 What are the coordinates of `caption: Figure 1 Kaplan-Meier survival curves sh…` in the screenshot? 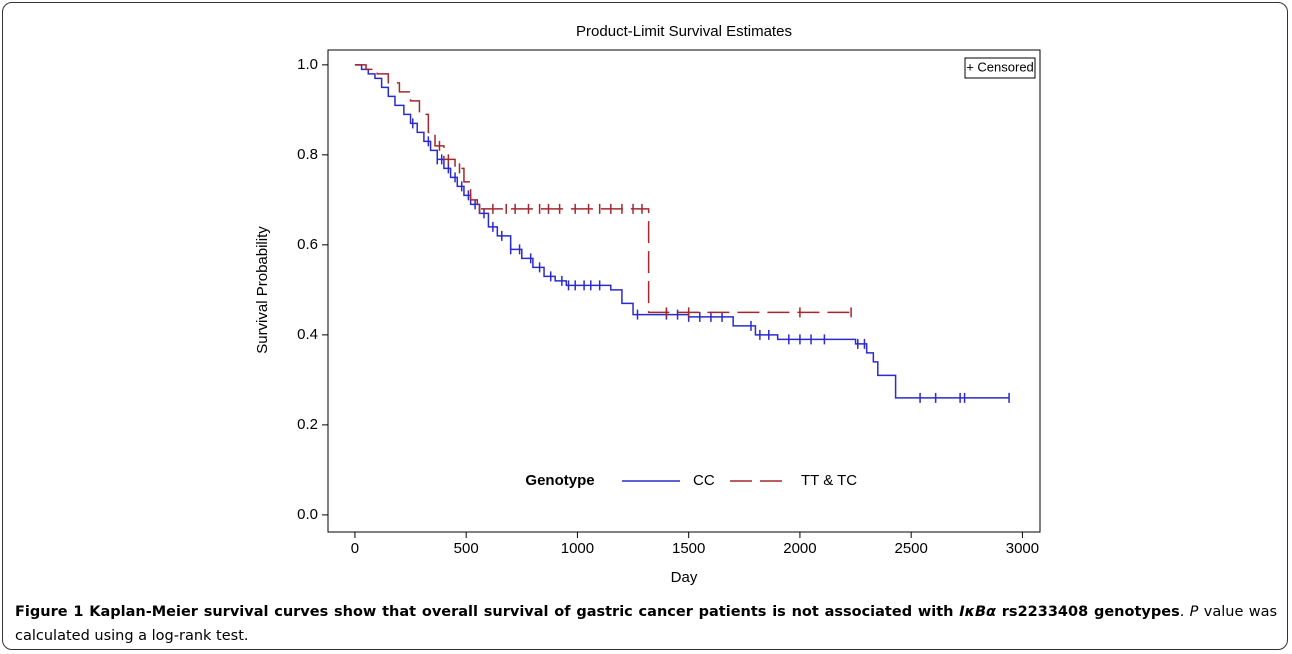 It's located at (646, 624).